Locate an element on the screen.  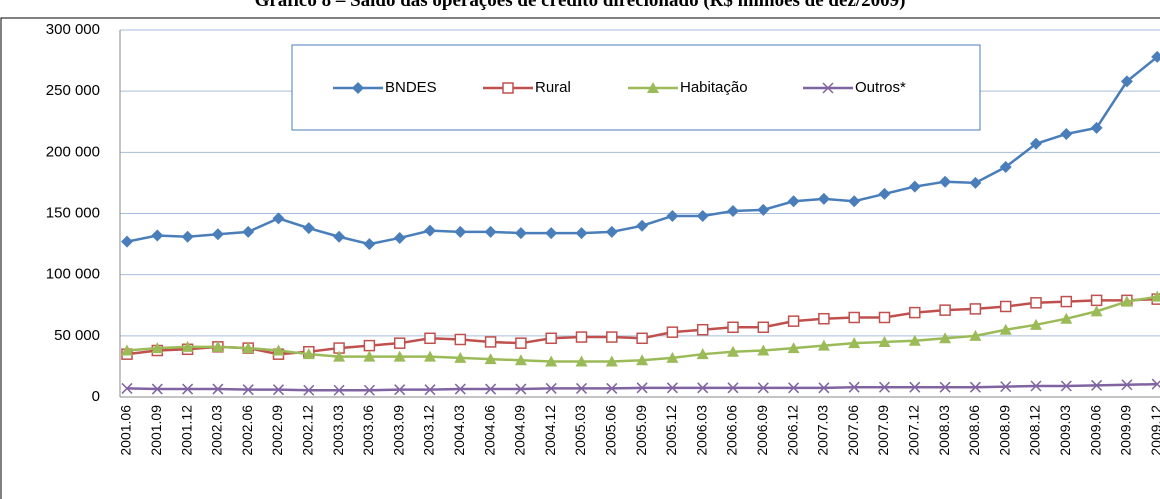
x-tick-label: 2007.06 is located at coordinates (853, 430).